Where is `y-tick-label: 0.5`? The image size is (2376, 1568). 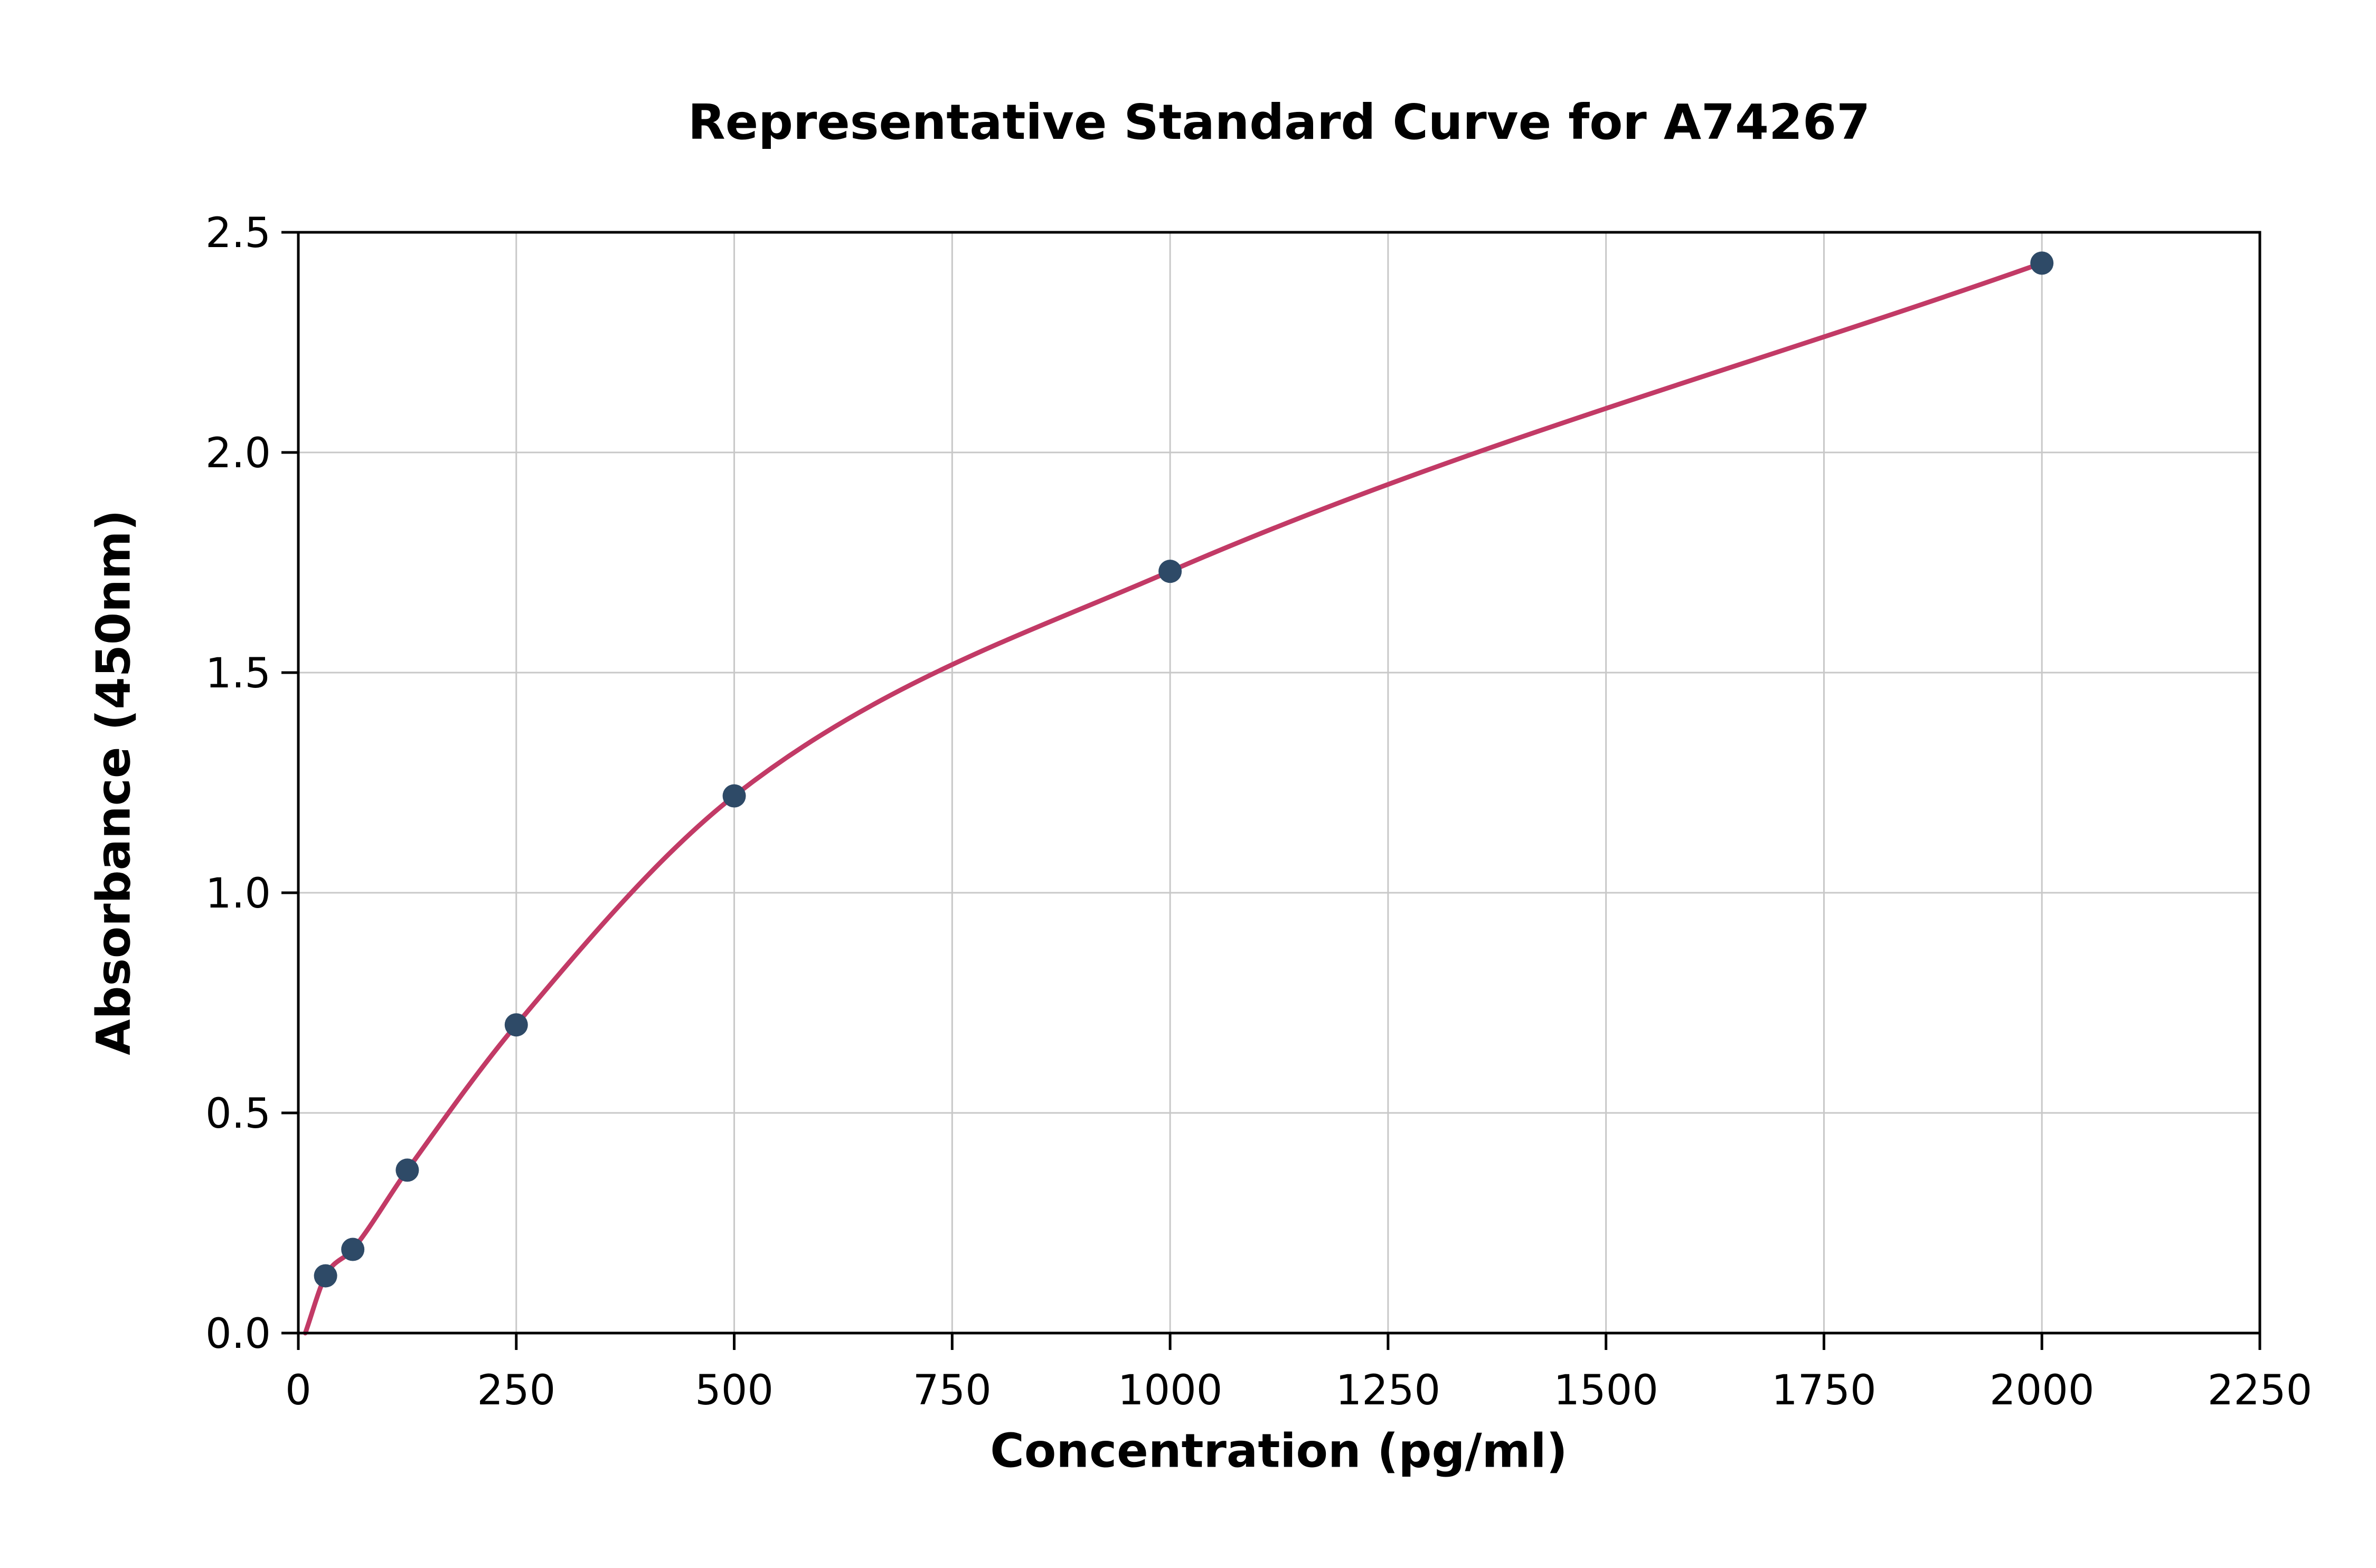
y-tick-label: 0.5 is located at coordinates (238, 1114).